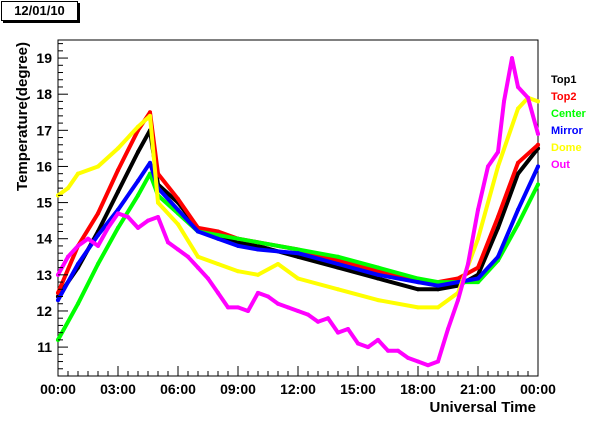  Describe the element at coordinates (563, 80) in the screenshot. I see `legend-entry-top1: Top1` at that location.